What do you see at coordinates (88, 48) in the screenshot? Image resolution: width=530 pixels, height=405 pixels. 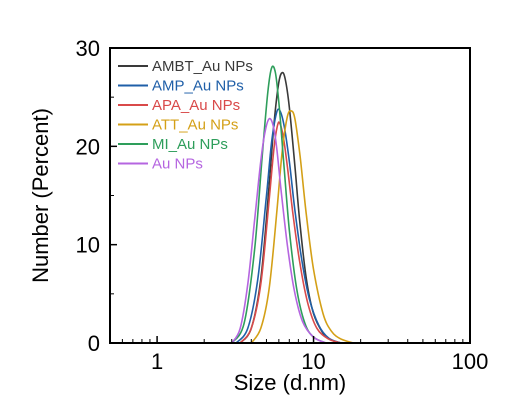 I see `y-tick-label: 30` at bounding box center [88, 48].